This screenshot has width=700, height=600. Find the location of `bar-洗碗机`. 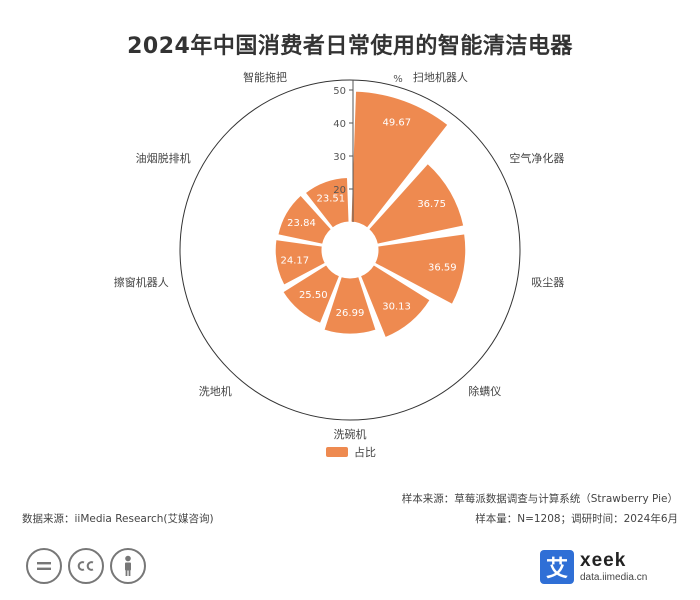

bar-洗碗机 is located at coordinates (350, 305).